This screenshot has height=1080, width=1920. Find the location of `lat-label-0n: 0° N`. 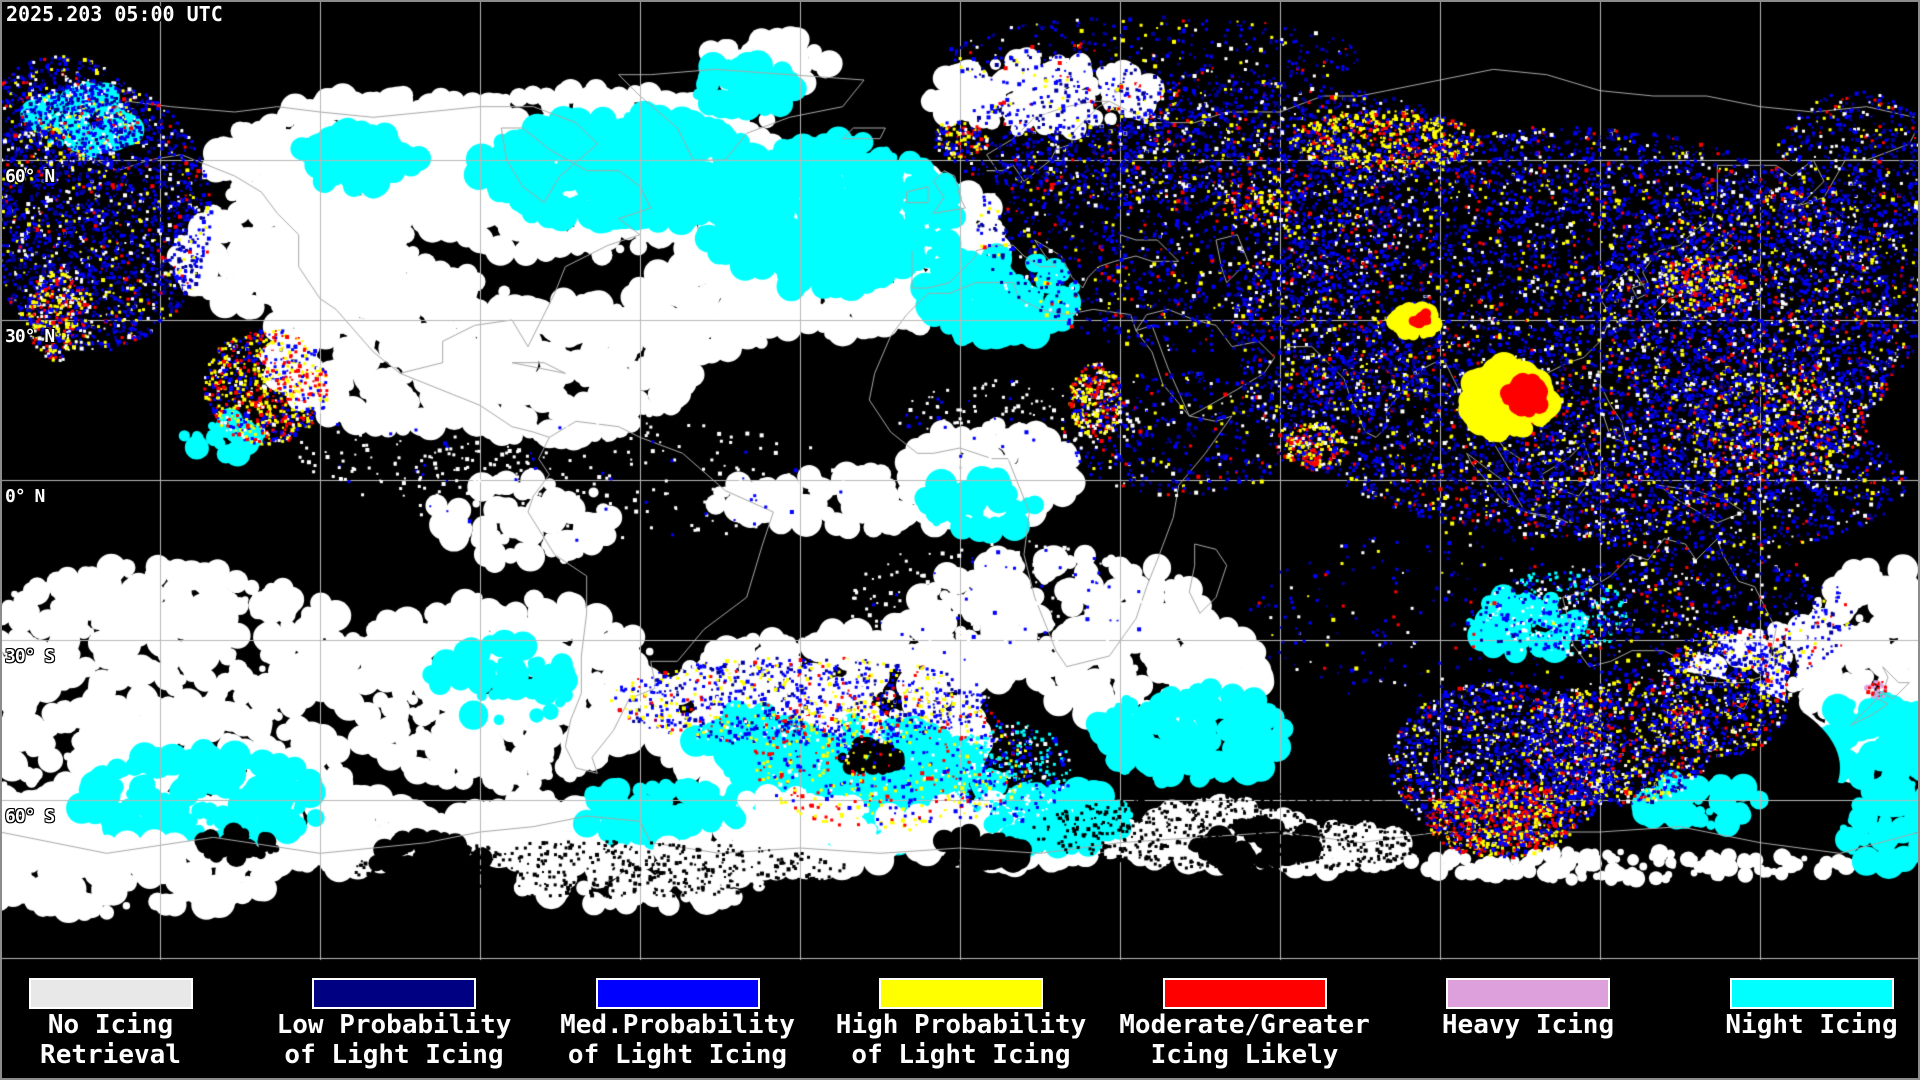

lat-label-0n: 0° N is located at coordinates (25, 496).